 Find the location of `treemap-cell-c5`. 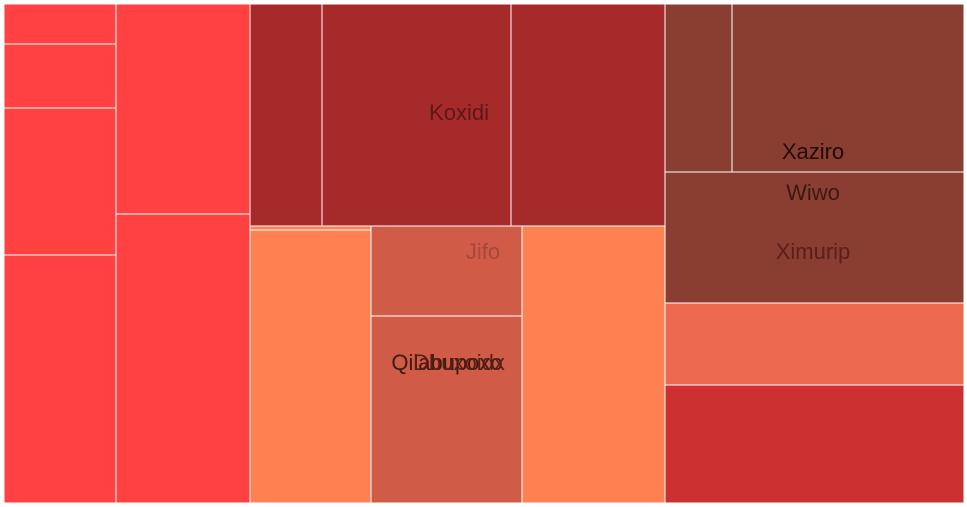

treemap-cell-c5 is located at coordinates (183, 109).